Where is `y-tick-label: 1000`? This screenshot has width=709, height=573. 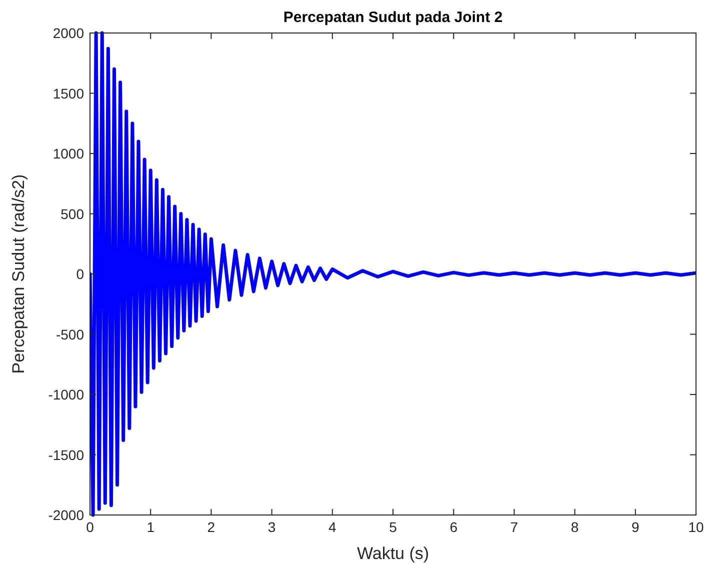 y-tick-label: 1000 is located at coordinates (68, 154).